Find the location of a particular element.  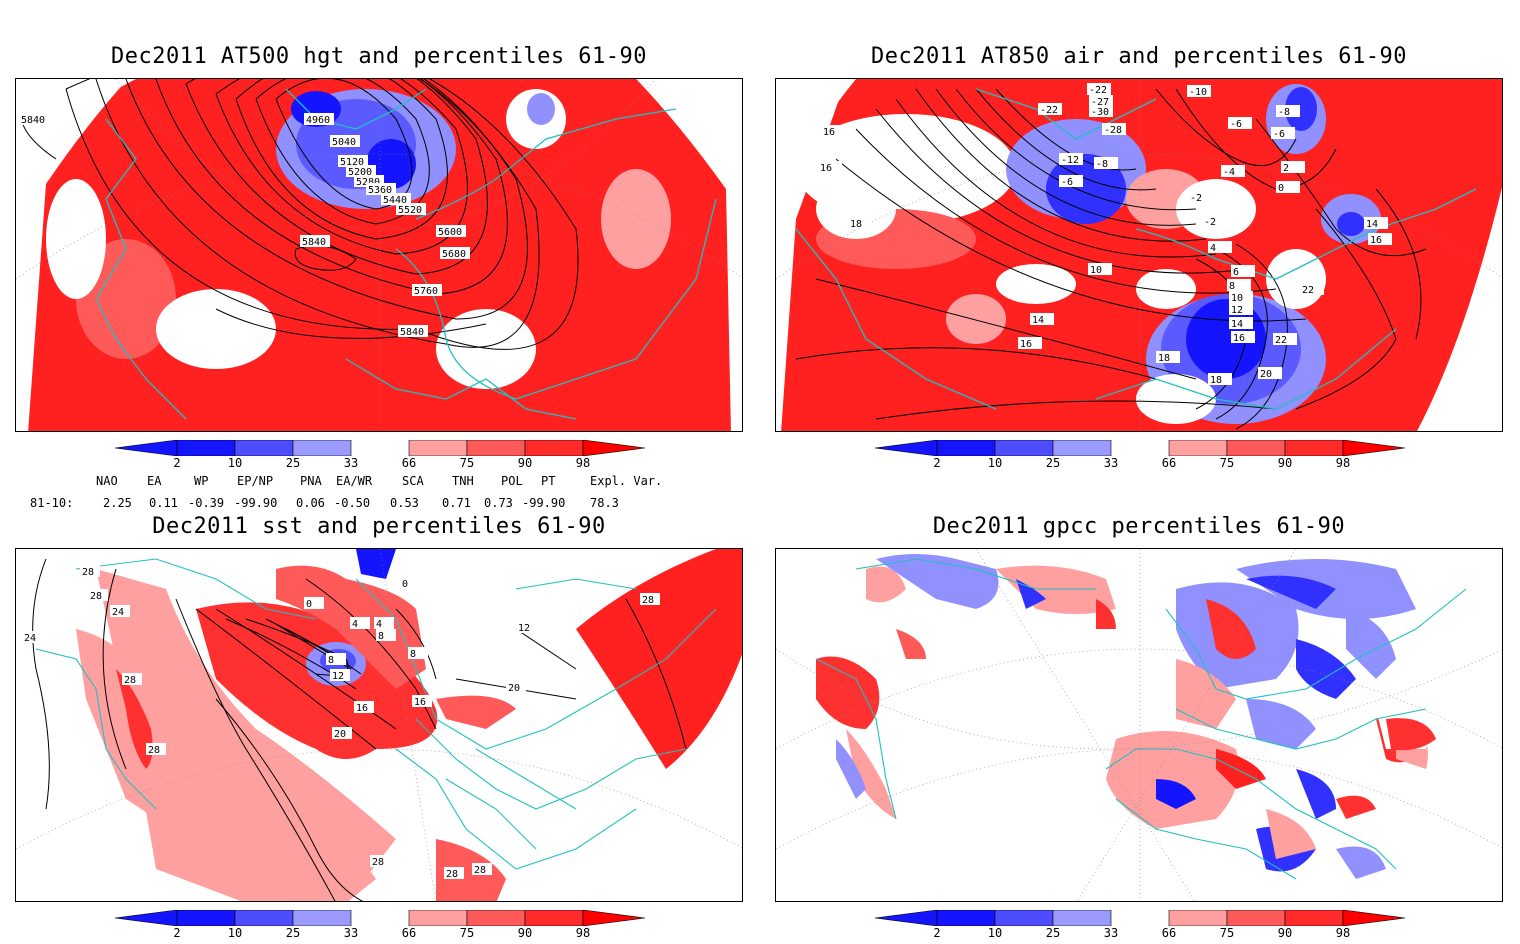

p2-label: 22 is located at coordinates (1281, 340).